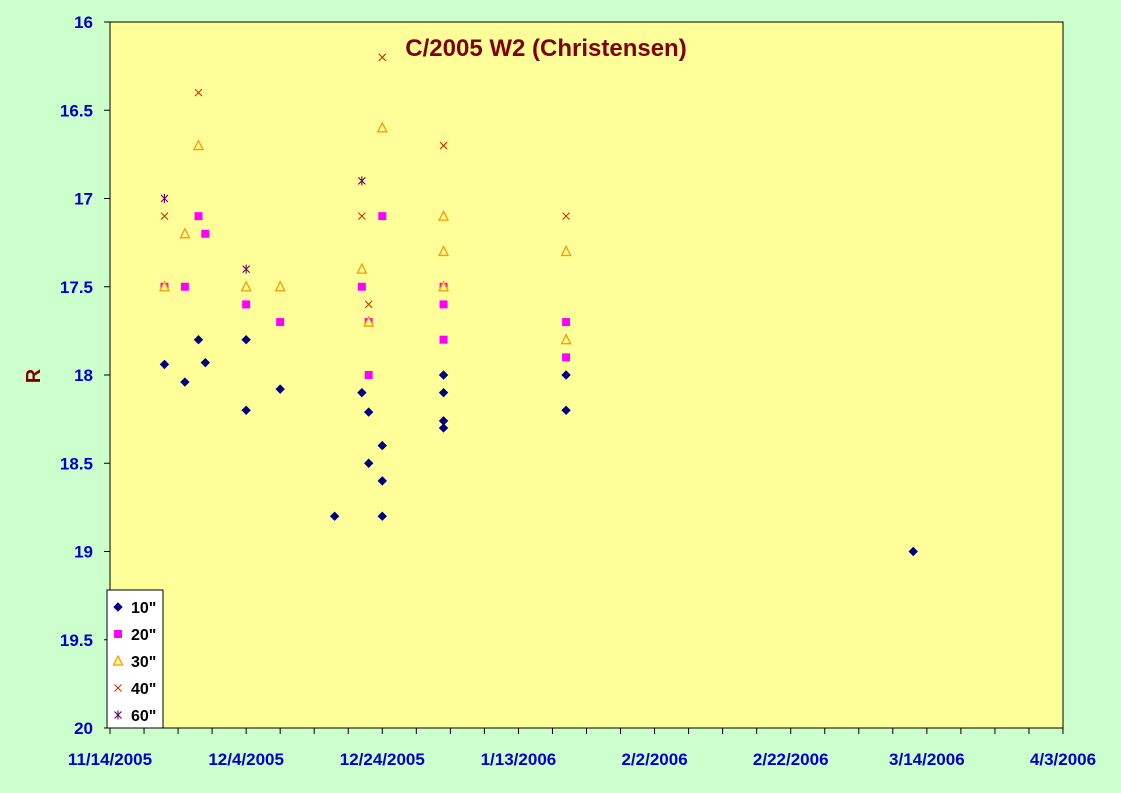  Describe the element at coordinates (76, 287) in the screenshot. I see `y-tick-label: 17.5` at that location.